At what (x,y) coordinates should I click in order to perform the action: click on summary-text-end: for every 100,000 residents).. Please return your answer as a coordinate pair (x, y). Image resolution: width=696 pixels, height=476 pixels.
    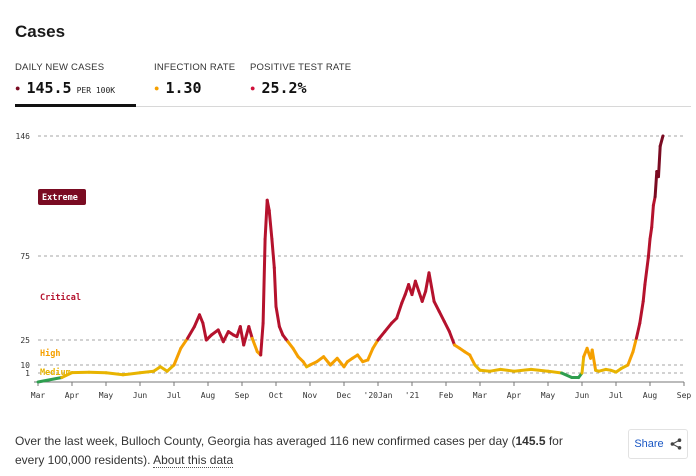
    Looking at the image, I should click on (289, 450).